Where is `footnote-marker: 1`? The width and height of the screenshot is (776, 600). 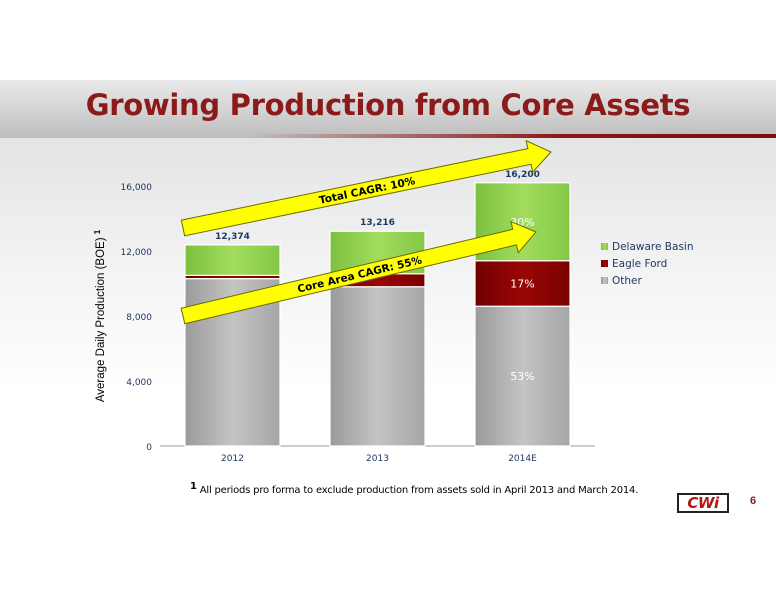 footnote-marker: 1 is located at coordinates (193, 486).